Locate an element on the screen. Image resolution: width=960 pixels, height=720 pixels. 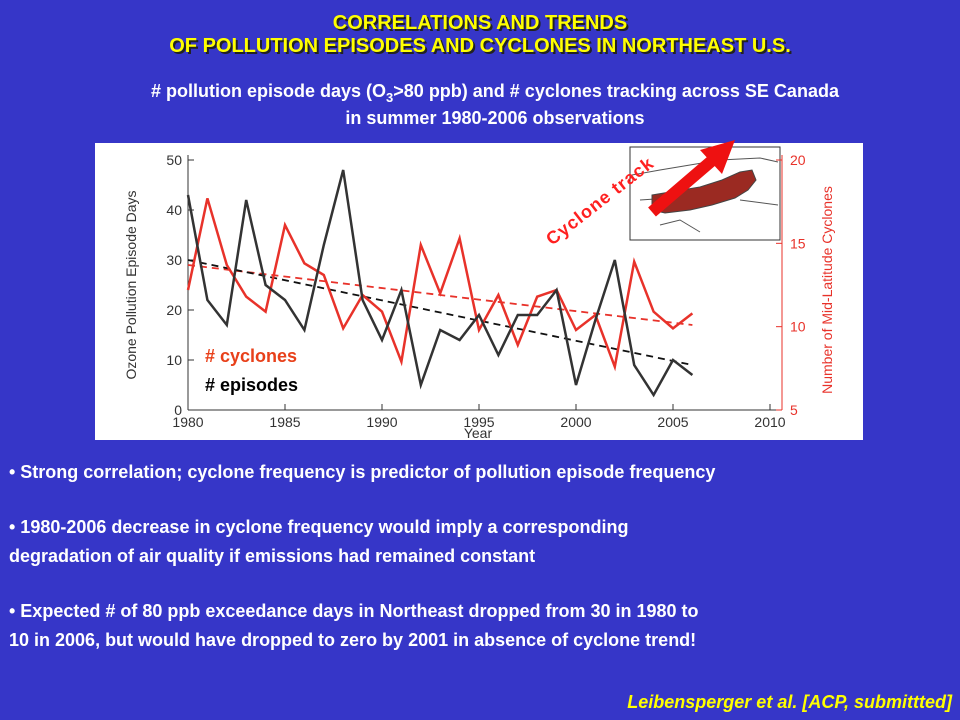
title-shadow: CORRELATIONS AND TRENDS is located at coordinates (482, 25).